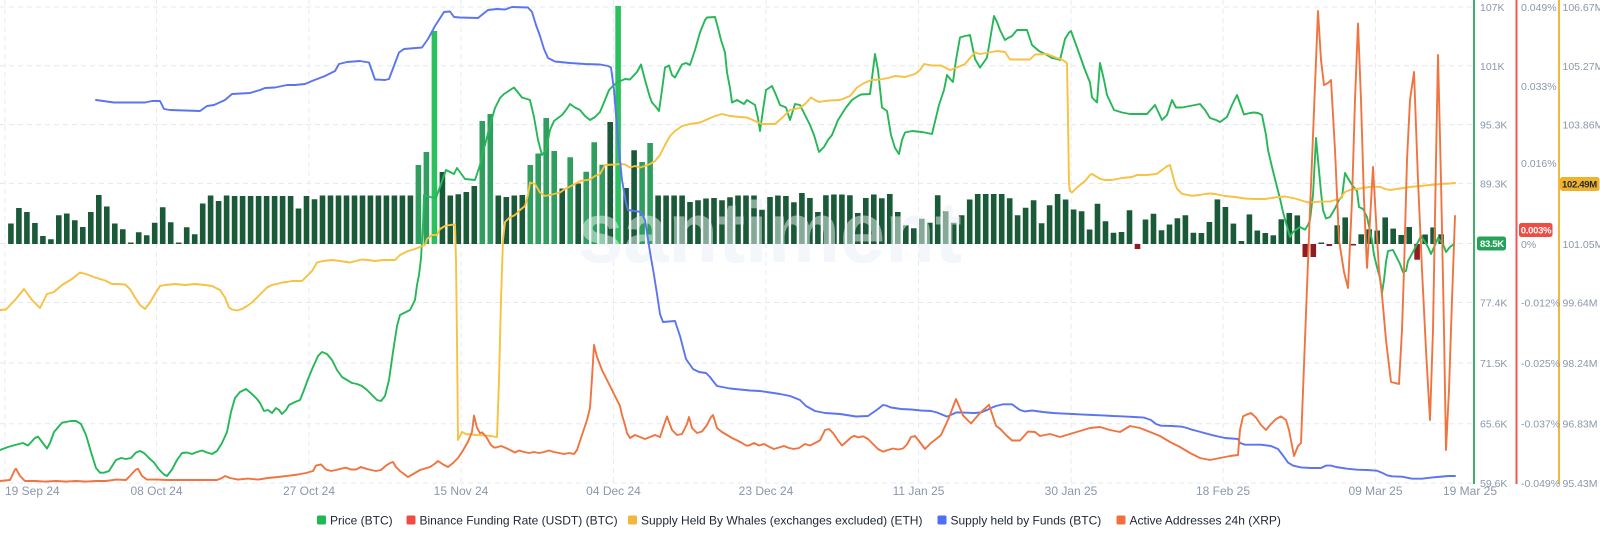 The image size is (1600, 542). What do you see at coordinates (1580, 304) in the screenshot?
I see `svg-text: 99.64M` at bounding box center [1580, 304].